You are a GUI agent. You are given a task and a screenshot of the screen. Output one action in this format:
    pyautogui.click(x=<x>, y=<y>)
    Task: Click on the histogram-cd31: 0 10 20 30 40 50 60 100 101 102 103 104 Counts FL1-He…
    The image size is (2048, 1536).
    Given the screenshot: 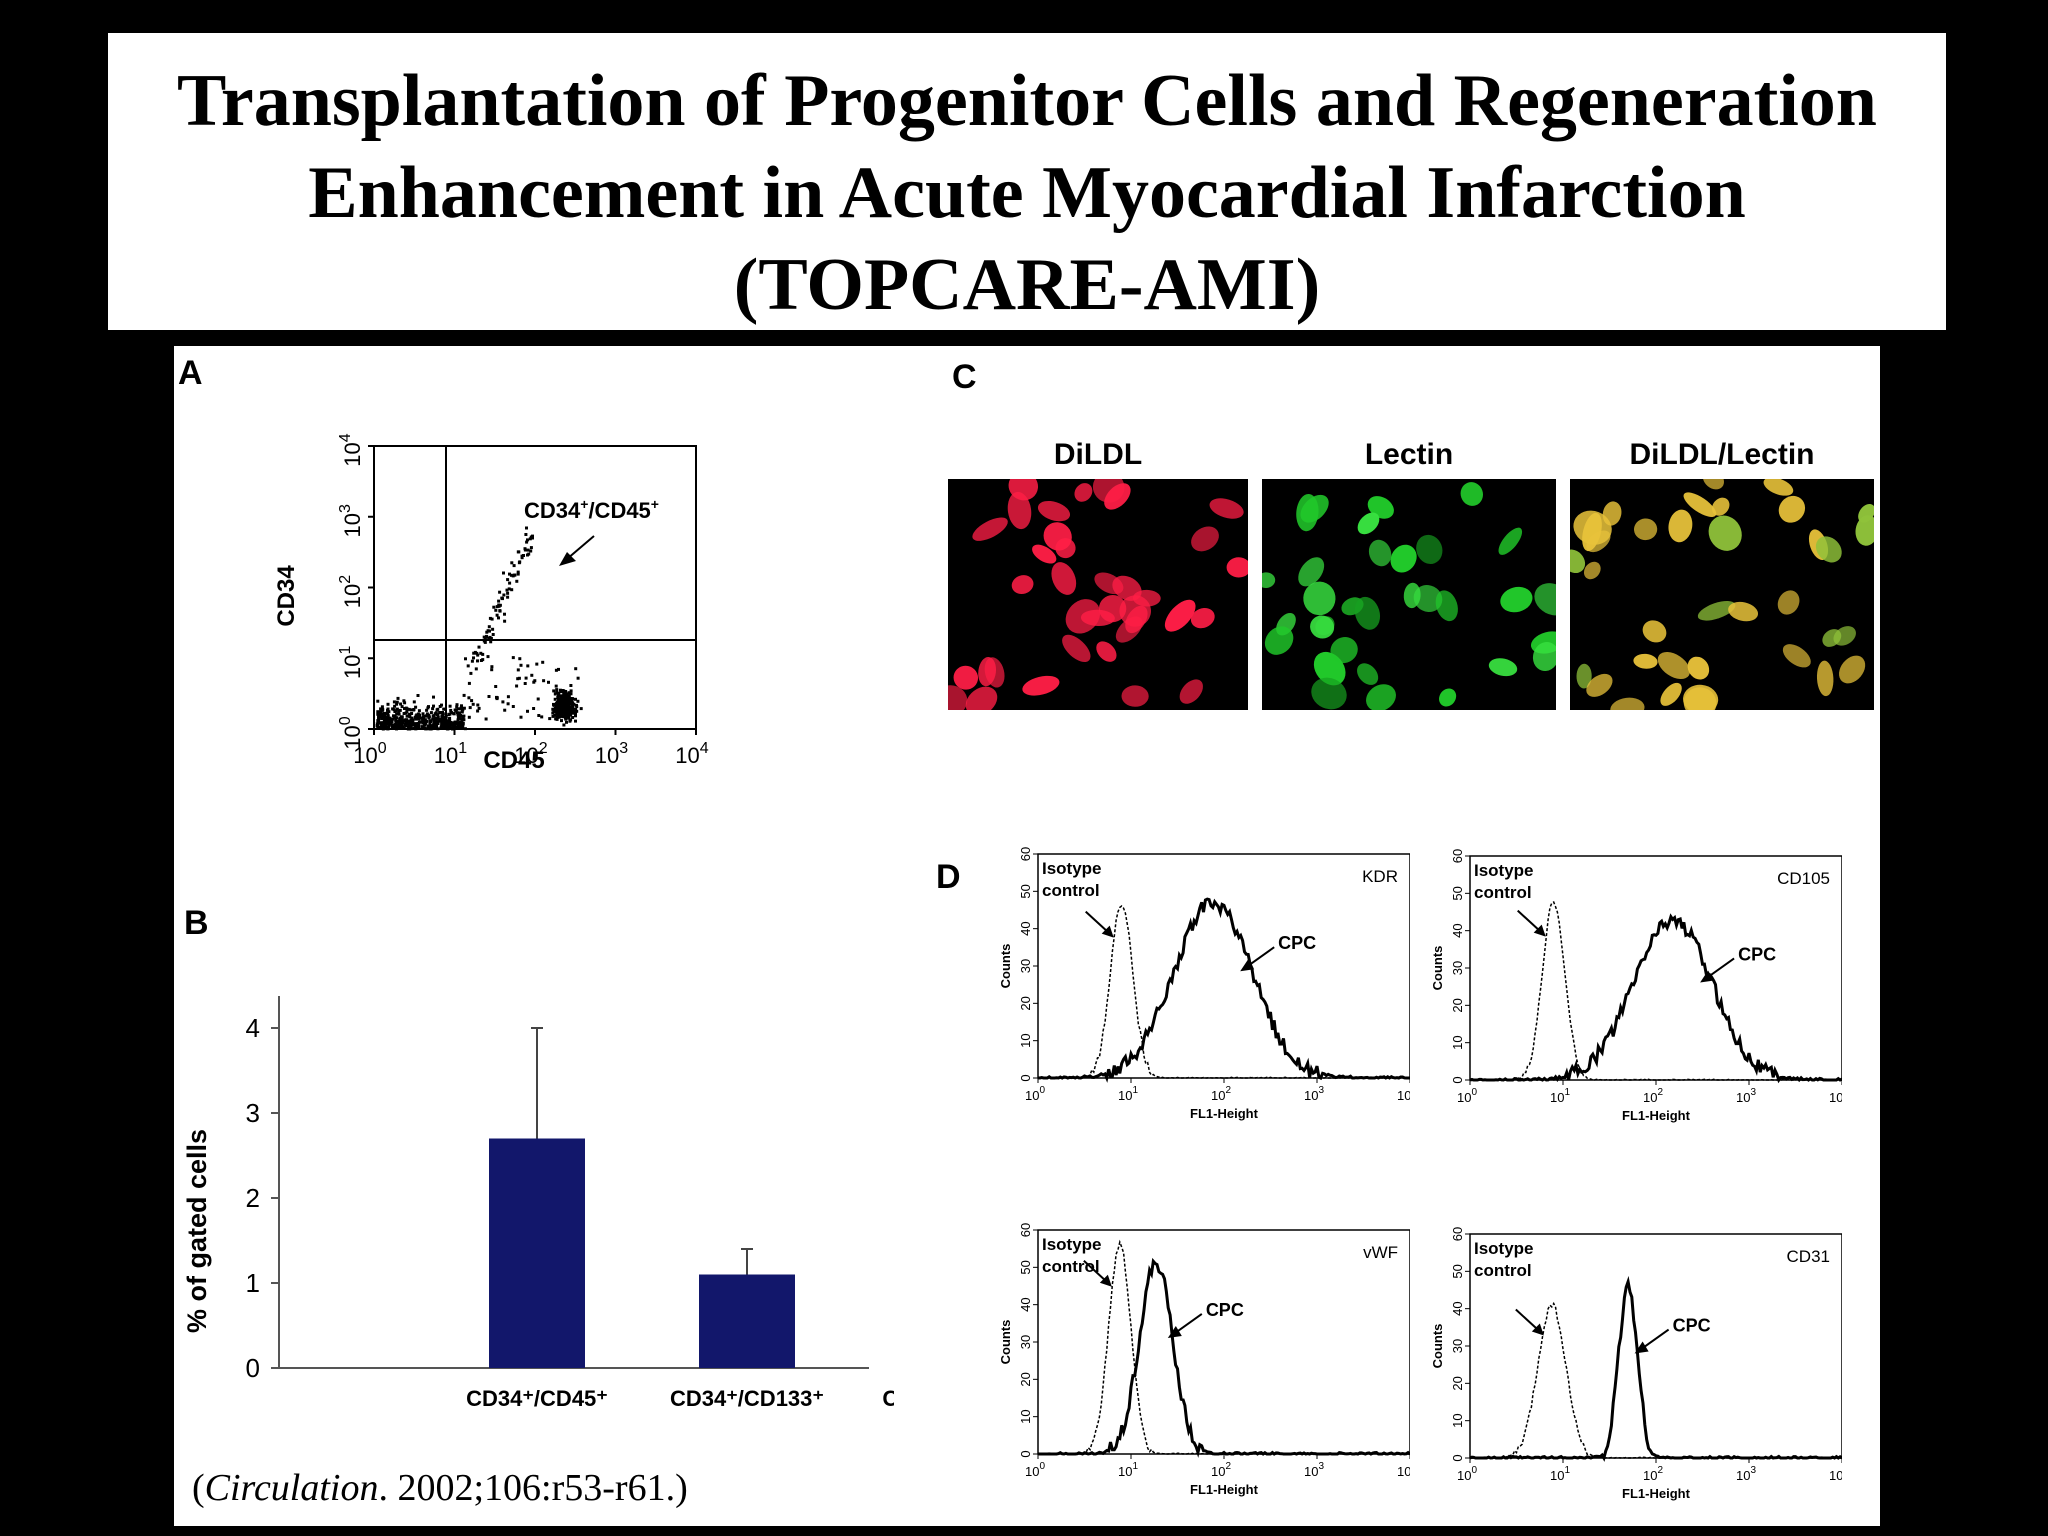 What is the action you would take?
    pyautogui.click(x=1636, y=1364)
    